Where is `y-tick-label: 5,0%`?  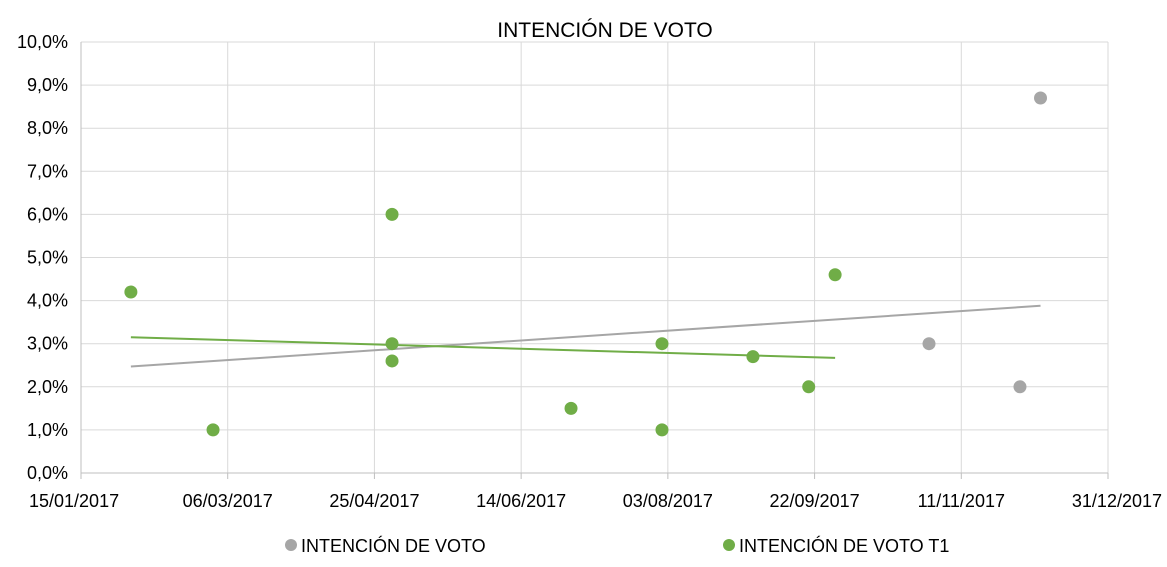 y-tick-label: 5,0% is located at coordinates (47, 258).